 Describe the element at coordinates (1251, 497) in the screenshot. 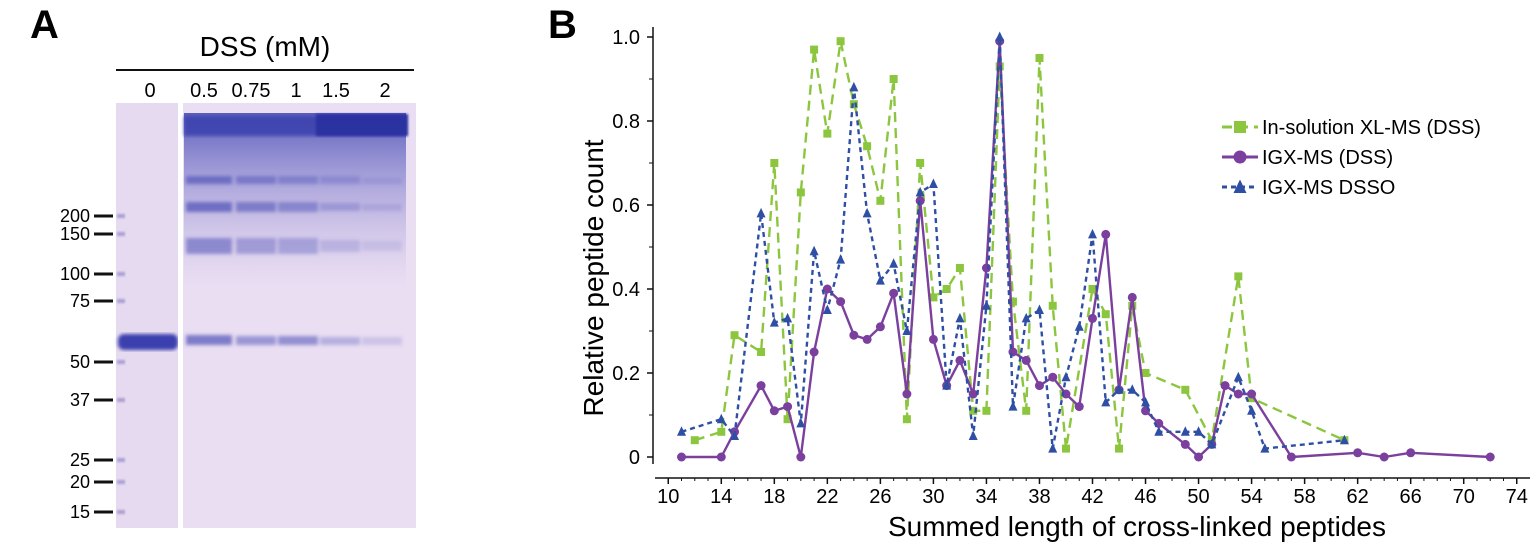

I see `x-tick-label: 54` at that location.